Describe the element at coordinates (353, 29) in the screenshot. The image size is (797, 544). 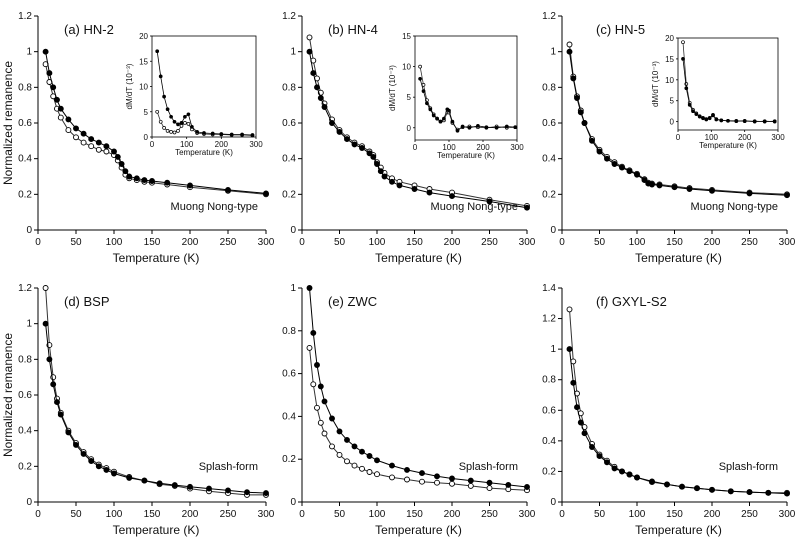
I see `panel-title: (b) HN-4` at that location.